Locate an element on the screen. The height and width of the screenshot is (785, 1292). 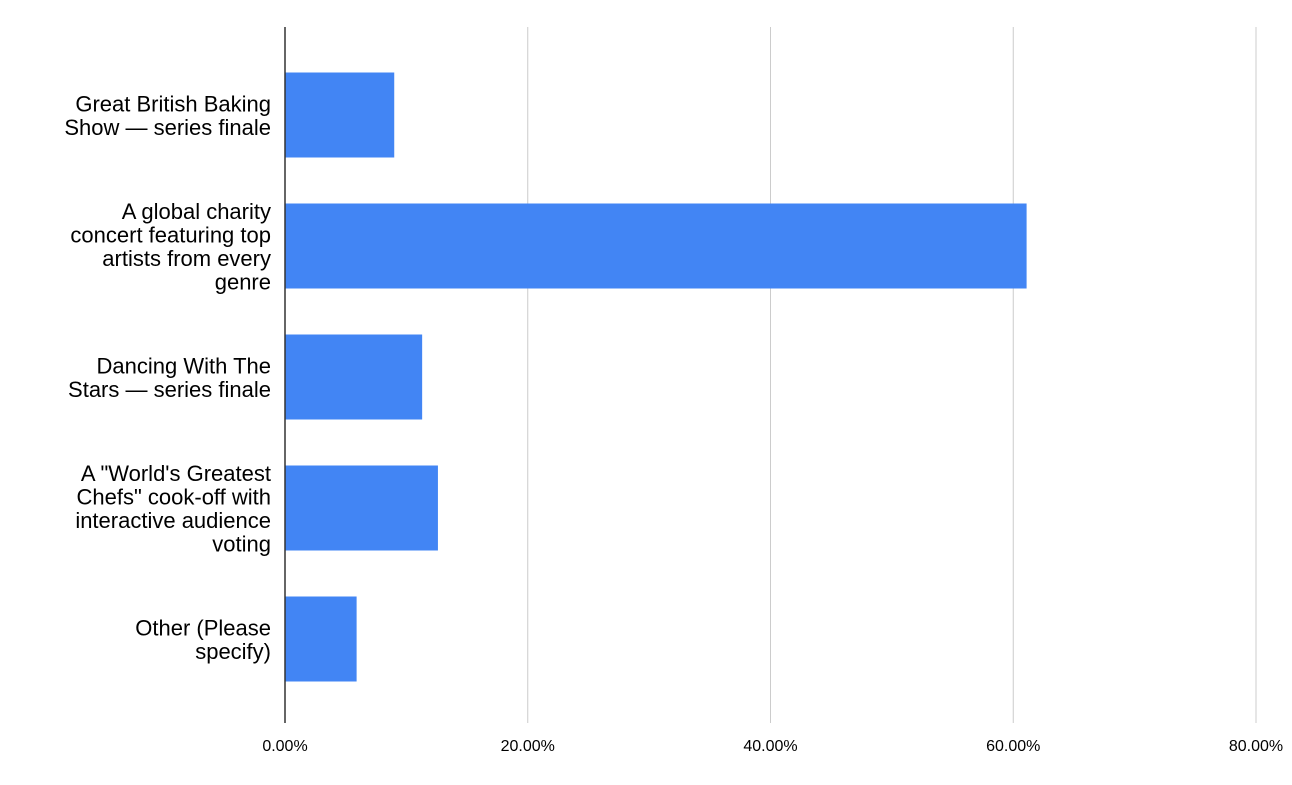
category-label-4: Other (Please specify) is located at coordinates (203, 639).